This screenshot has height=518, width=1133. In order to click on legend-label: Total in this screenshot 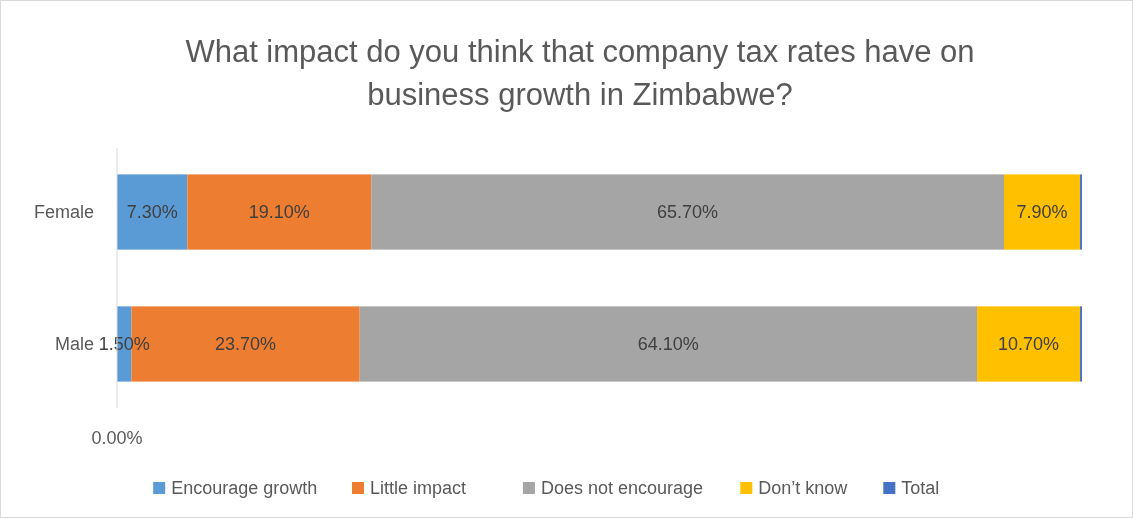, I will do `click(920, 488)`.